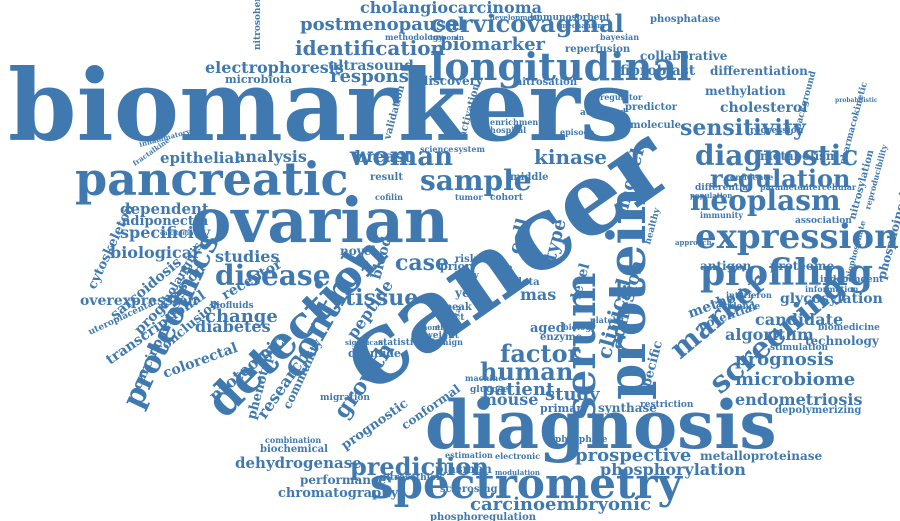 The image size is (900, 521). What do you see at coordinates (570, 18) in the screenshot?
I see `word: immunosorbent` at bounding box center [570, 18].